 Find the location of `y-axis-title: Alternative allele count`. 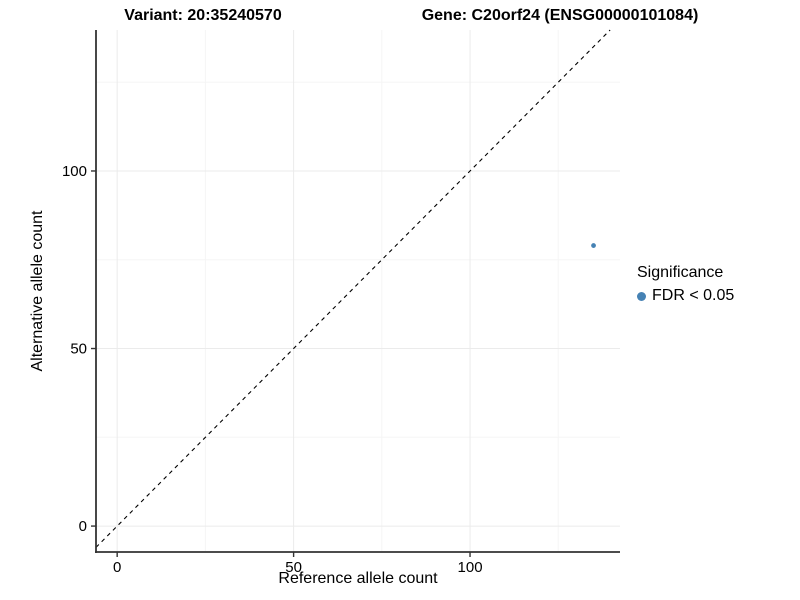

y-axis-title: Alternative allele count is located at coordinates (37, 291).